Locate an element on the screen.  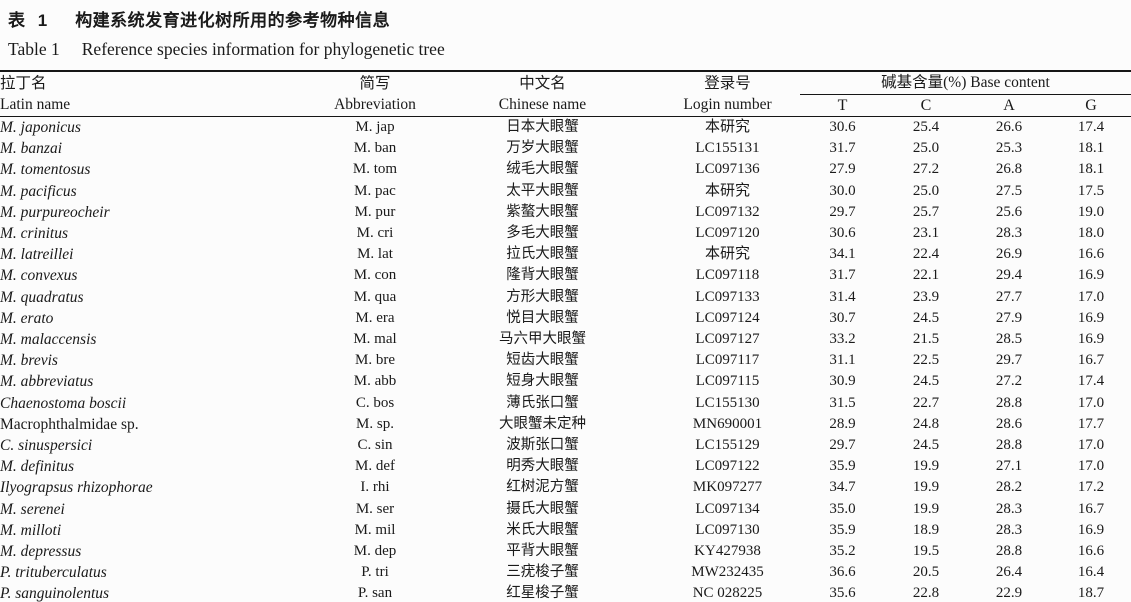
base-g-cell: 16.9 is located at coordinates (1091, 529).